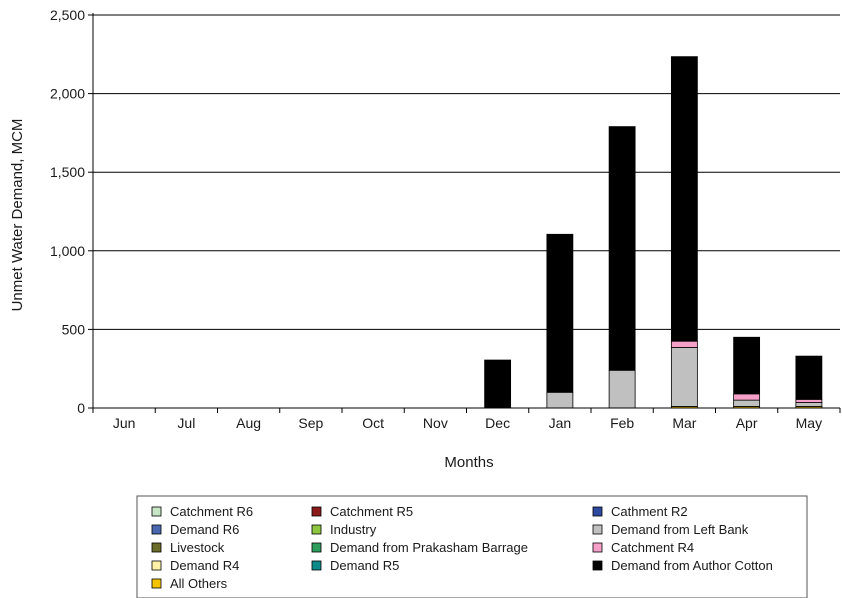  I want to click on y-tick-label: 0, so click(81, 408).